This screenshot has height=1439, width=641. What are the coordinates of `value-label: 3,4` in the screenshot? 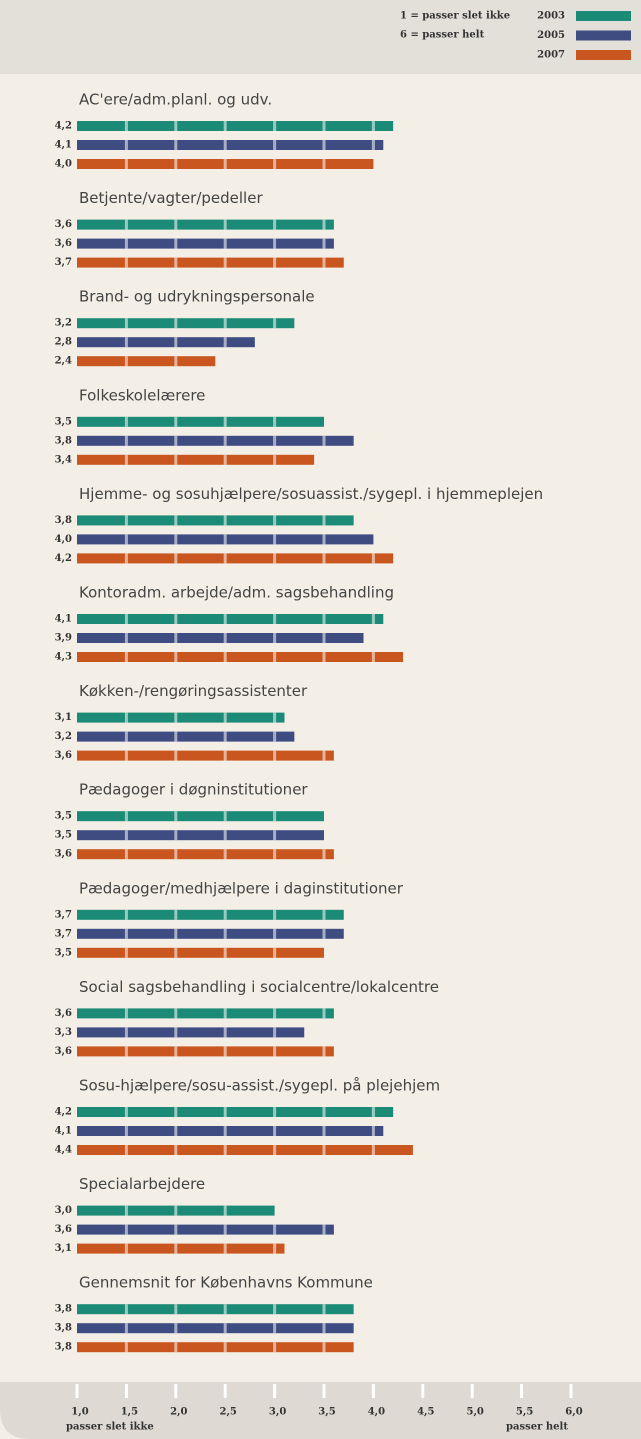 It's located at (63, 459).